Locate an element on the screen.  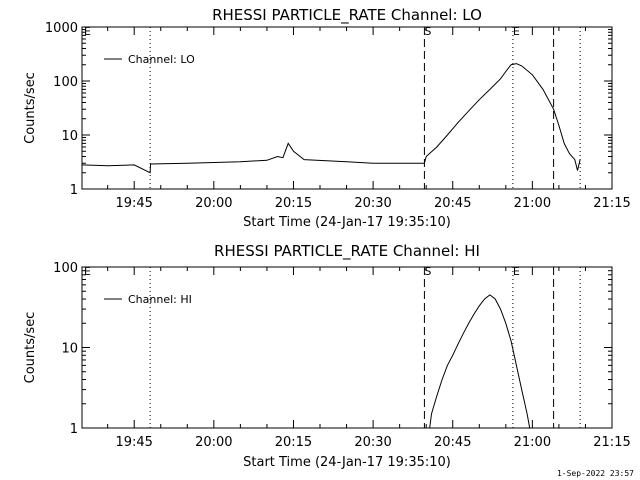
chart-title: RHESSI PARTICLE_RATE Channel: LO is located at coordinates (347, 15).